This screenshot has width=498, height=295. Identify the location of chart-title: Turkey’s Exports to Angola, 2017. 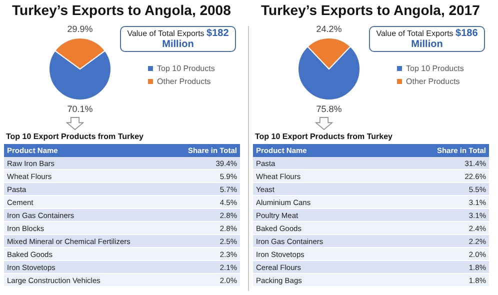
(370, 10).